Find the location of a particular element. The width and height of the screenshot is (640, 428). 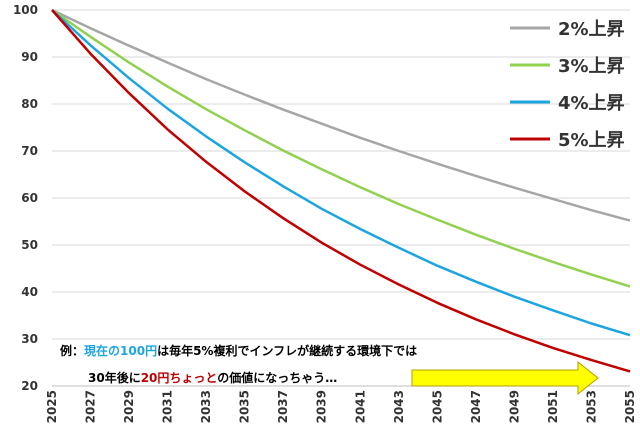

x-tick-label: 2055 is located at coordinates (630, 406).